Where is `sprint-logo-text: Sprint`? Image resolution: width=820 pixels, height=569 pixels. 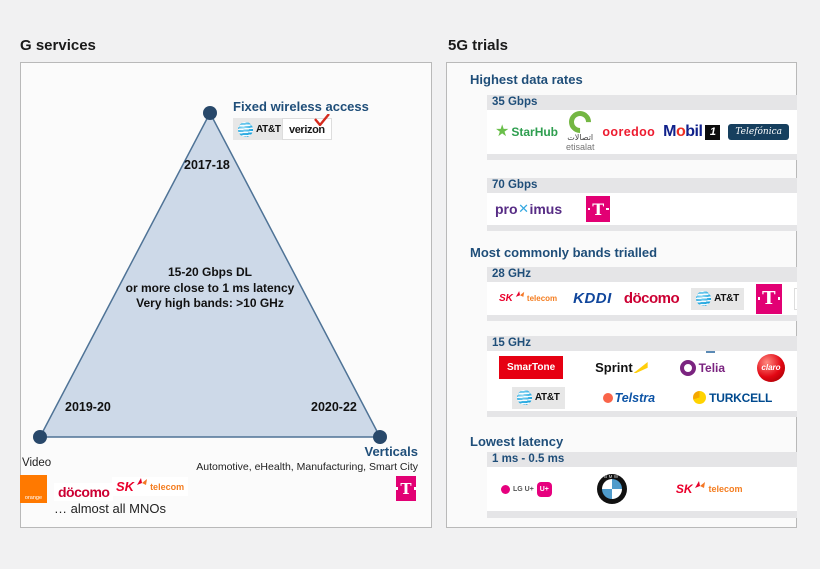
sprint-logo-text: Sprint is located at coordinates (614, 367).